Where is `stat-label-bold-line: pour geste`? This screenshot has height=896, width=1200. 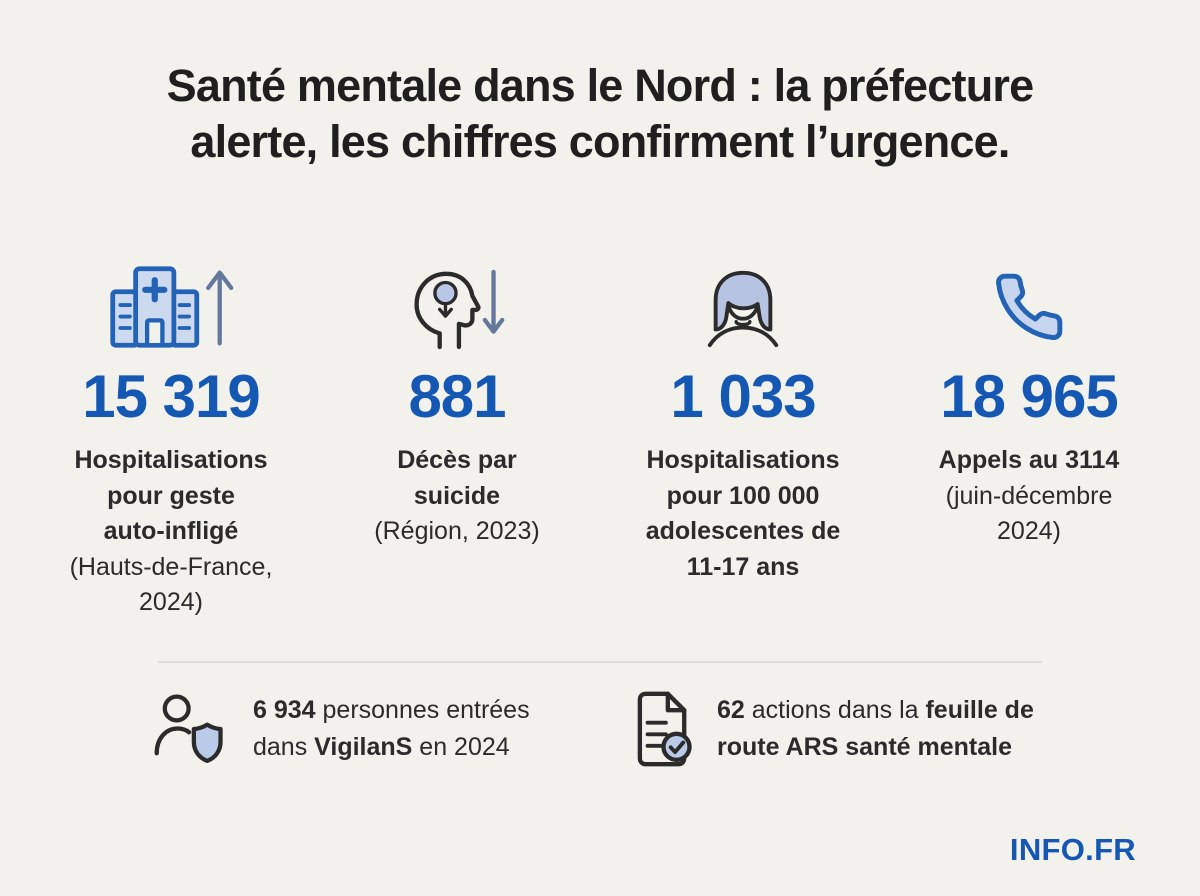 stat-label-bold-line: pour geste is located at coordinates (171, 495).